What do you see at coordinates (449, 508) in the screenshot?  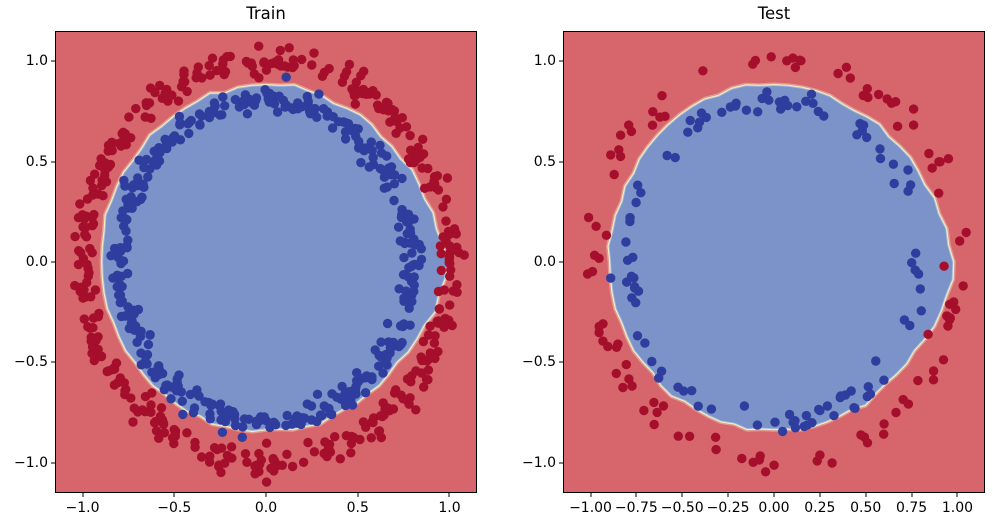 I see `x-tick-label: 1.0` at bounding box center [449, 508].